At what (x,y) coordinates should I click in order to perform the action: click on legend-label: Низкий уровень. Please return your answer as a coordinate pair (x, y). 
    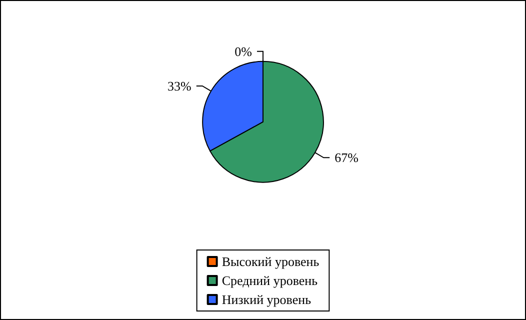
    Looking at the image, I should click on (267, 299).